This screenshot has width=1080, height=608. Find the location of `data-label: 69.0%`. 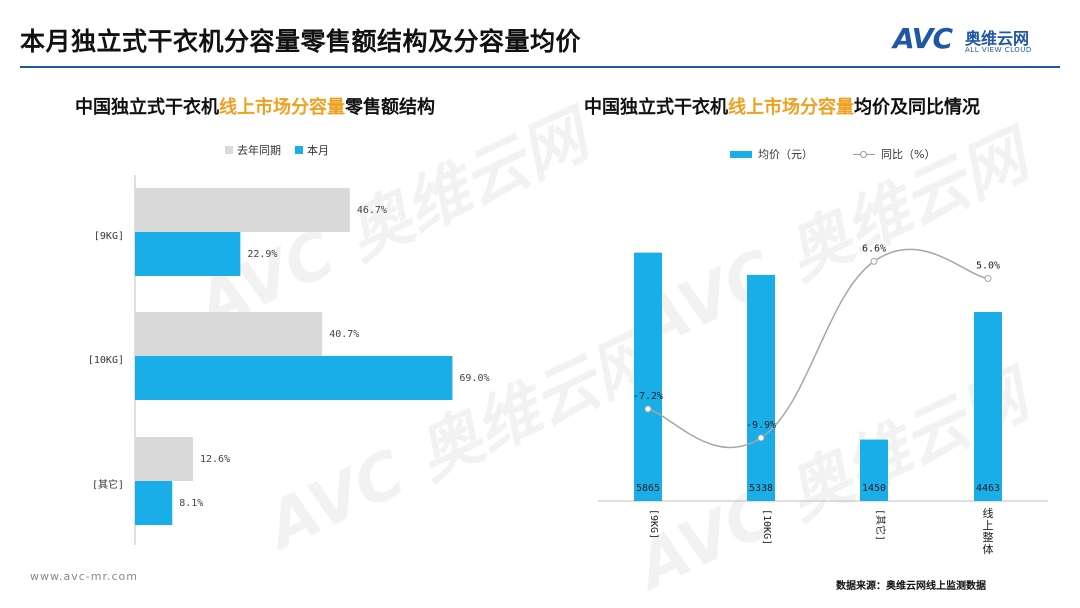

data-label: 69.0% is located at coordinates (474, 378).